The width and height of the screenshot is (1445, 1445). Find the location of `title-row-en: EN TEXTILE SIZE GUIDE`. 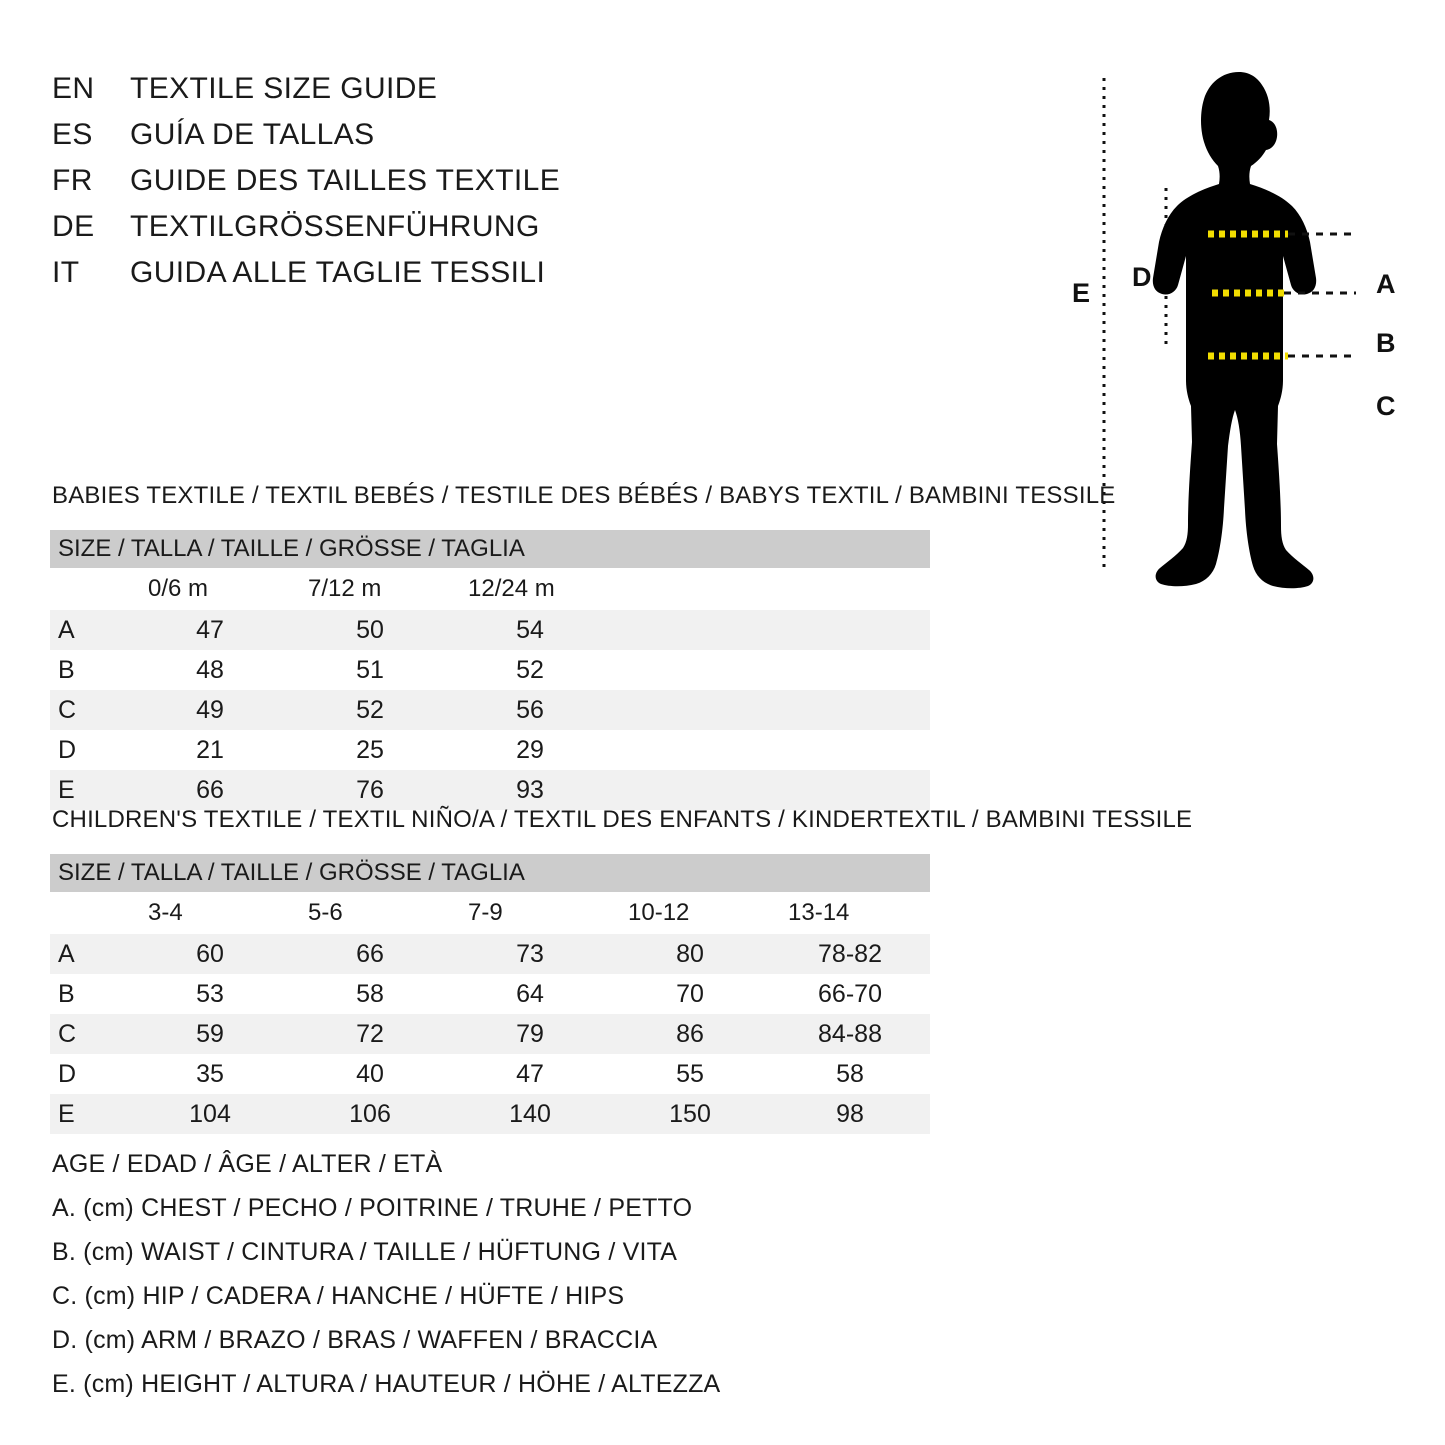

title-row-en: EN TEXTILE SIZE GUIDE is located at coordinates (362, 95).